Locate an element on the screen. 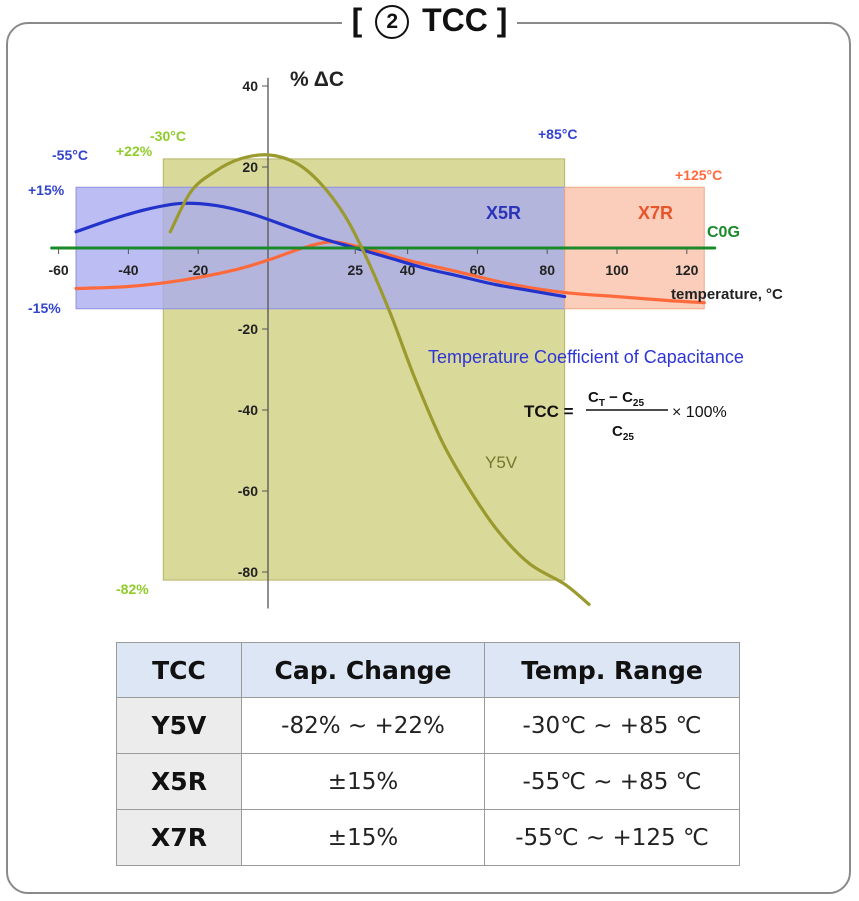  formula-minus: − is located at coordinates (613, 397).